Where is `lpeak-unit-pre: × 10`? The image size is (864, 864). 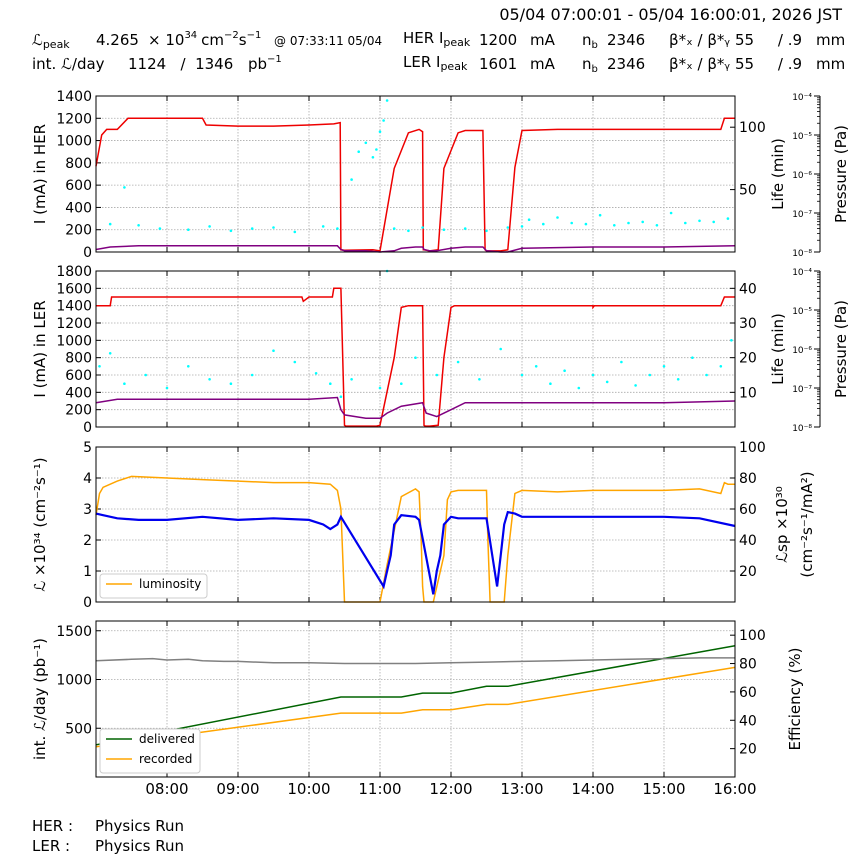 lpeak-unit-pre: × 10 is located at coordinates (166, 40).